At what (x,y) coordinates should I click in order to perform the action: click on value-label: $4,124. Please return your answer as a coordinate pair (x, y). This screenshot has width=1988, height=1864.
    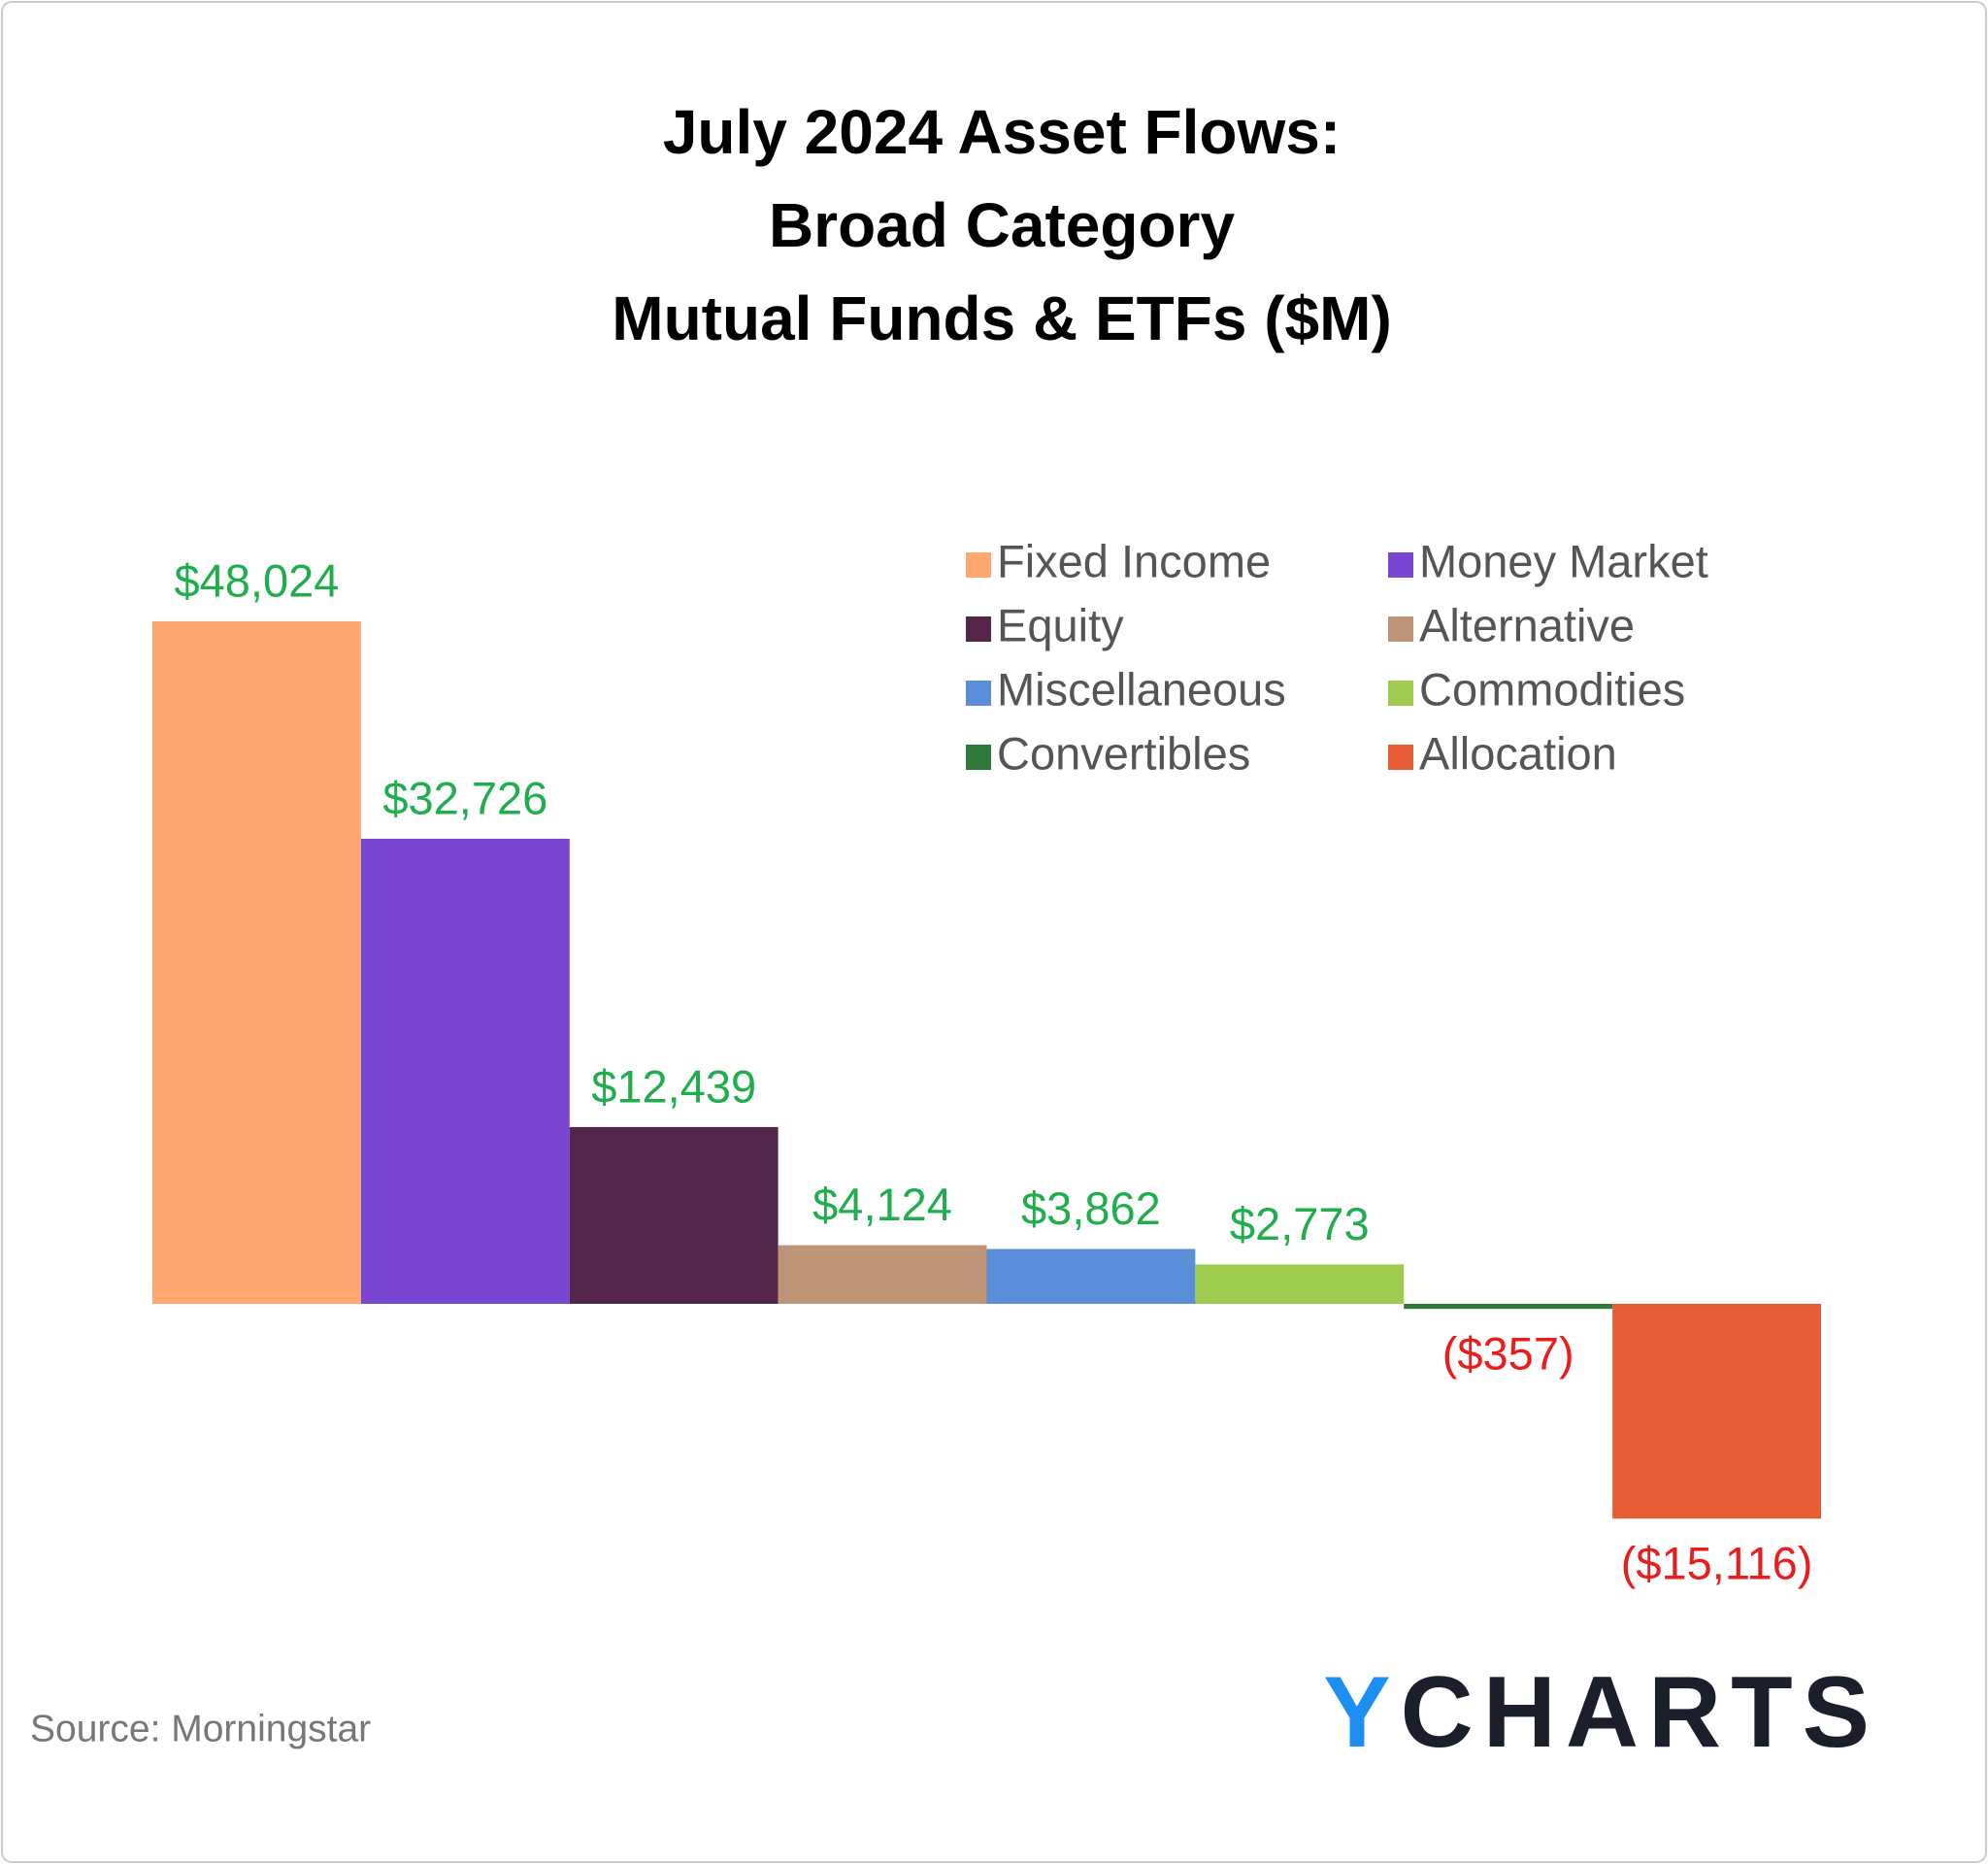
    Looking at the image, I should click on (882, 1204).